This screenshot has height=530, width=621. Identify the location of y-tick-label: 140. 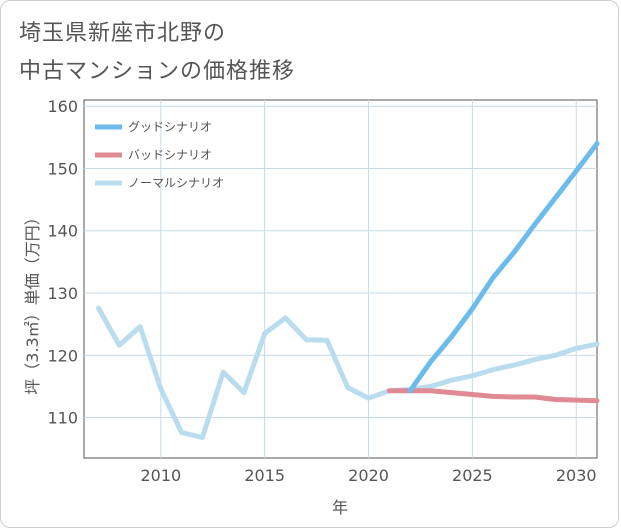
(62, 231).